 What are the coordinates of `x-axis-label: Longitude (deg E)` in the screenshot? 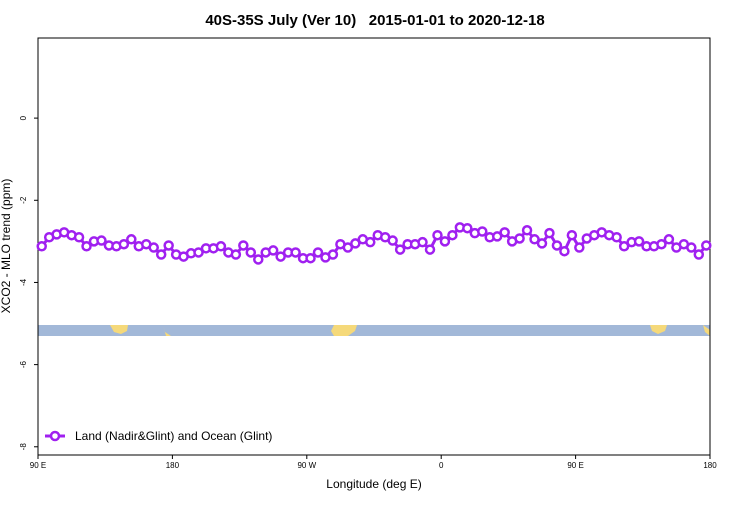 It's located at (373, 484).